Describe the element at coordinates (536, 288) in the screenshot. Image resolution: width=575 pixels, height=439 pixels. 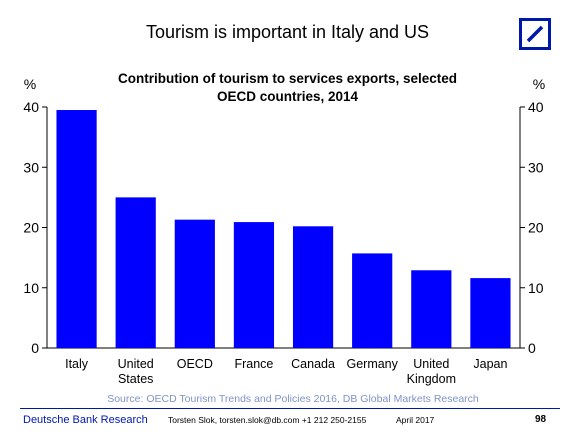
I see `y-tick-label-right: 10` at that location.